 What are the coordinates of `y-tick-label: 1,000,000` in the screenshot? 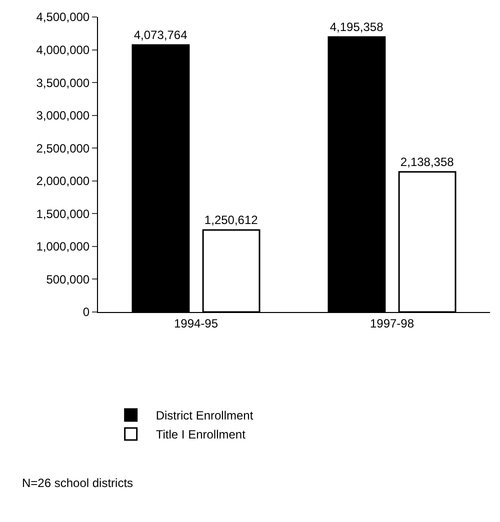 It's located at (63, 247).